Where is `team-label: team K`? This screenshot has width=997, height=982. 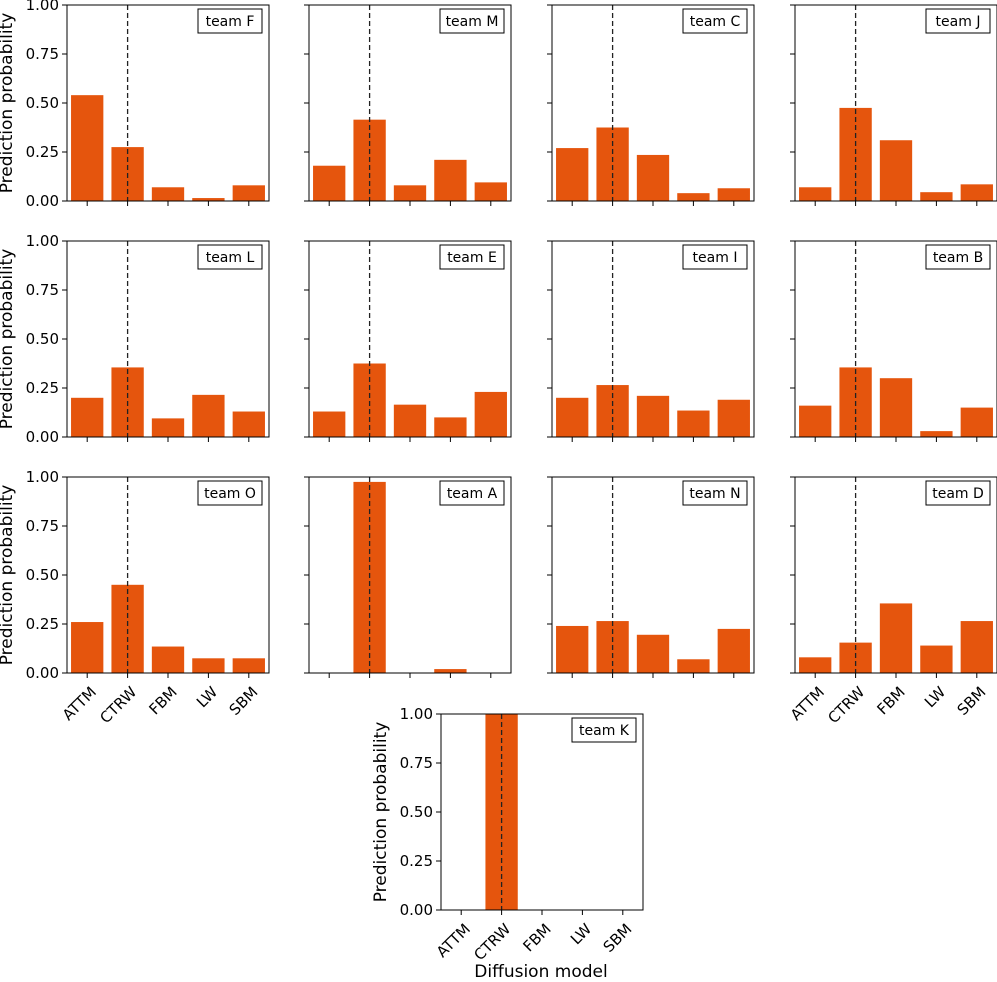 team-label: team K is located at coordinates (604, 731).